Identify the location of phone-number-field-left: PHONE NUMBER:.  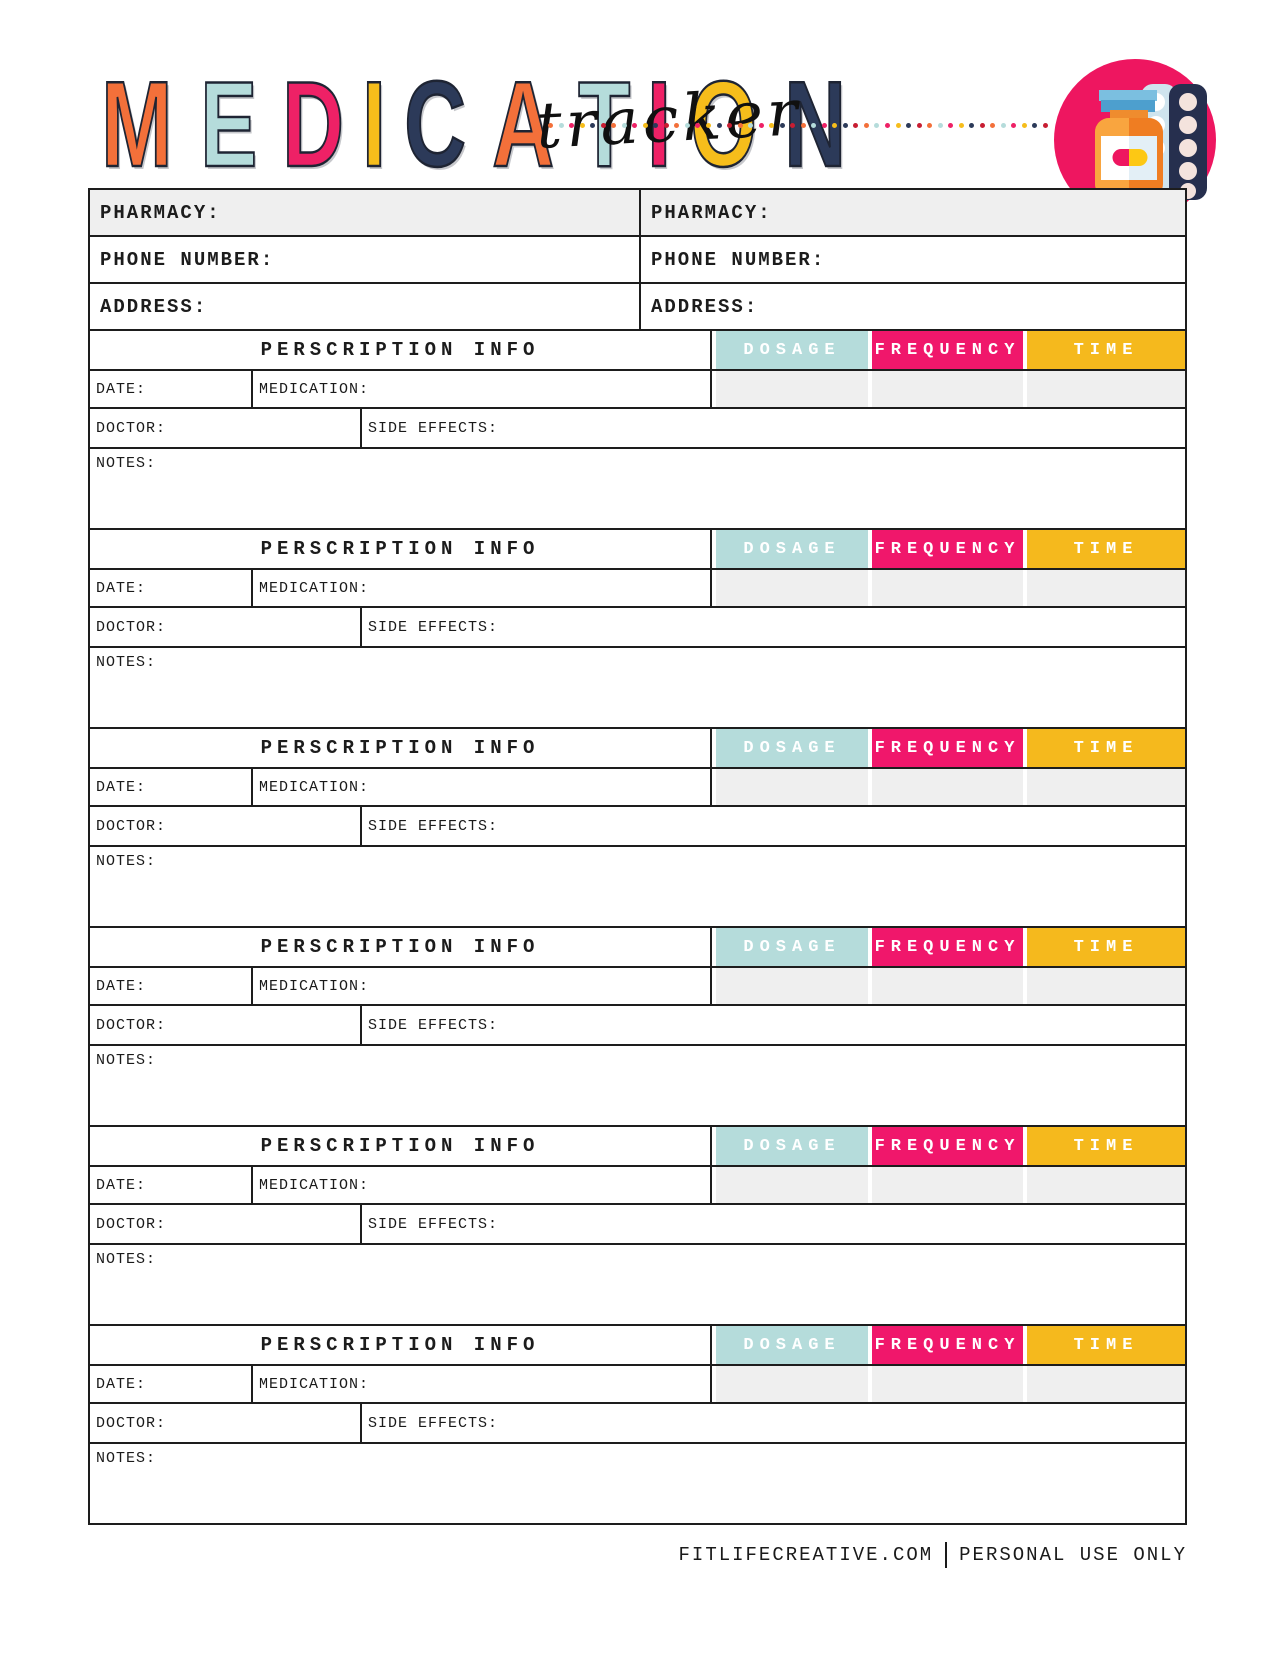
(365, 259).